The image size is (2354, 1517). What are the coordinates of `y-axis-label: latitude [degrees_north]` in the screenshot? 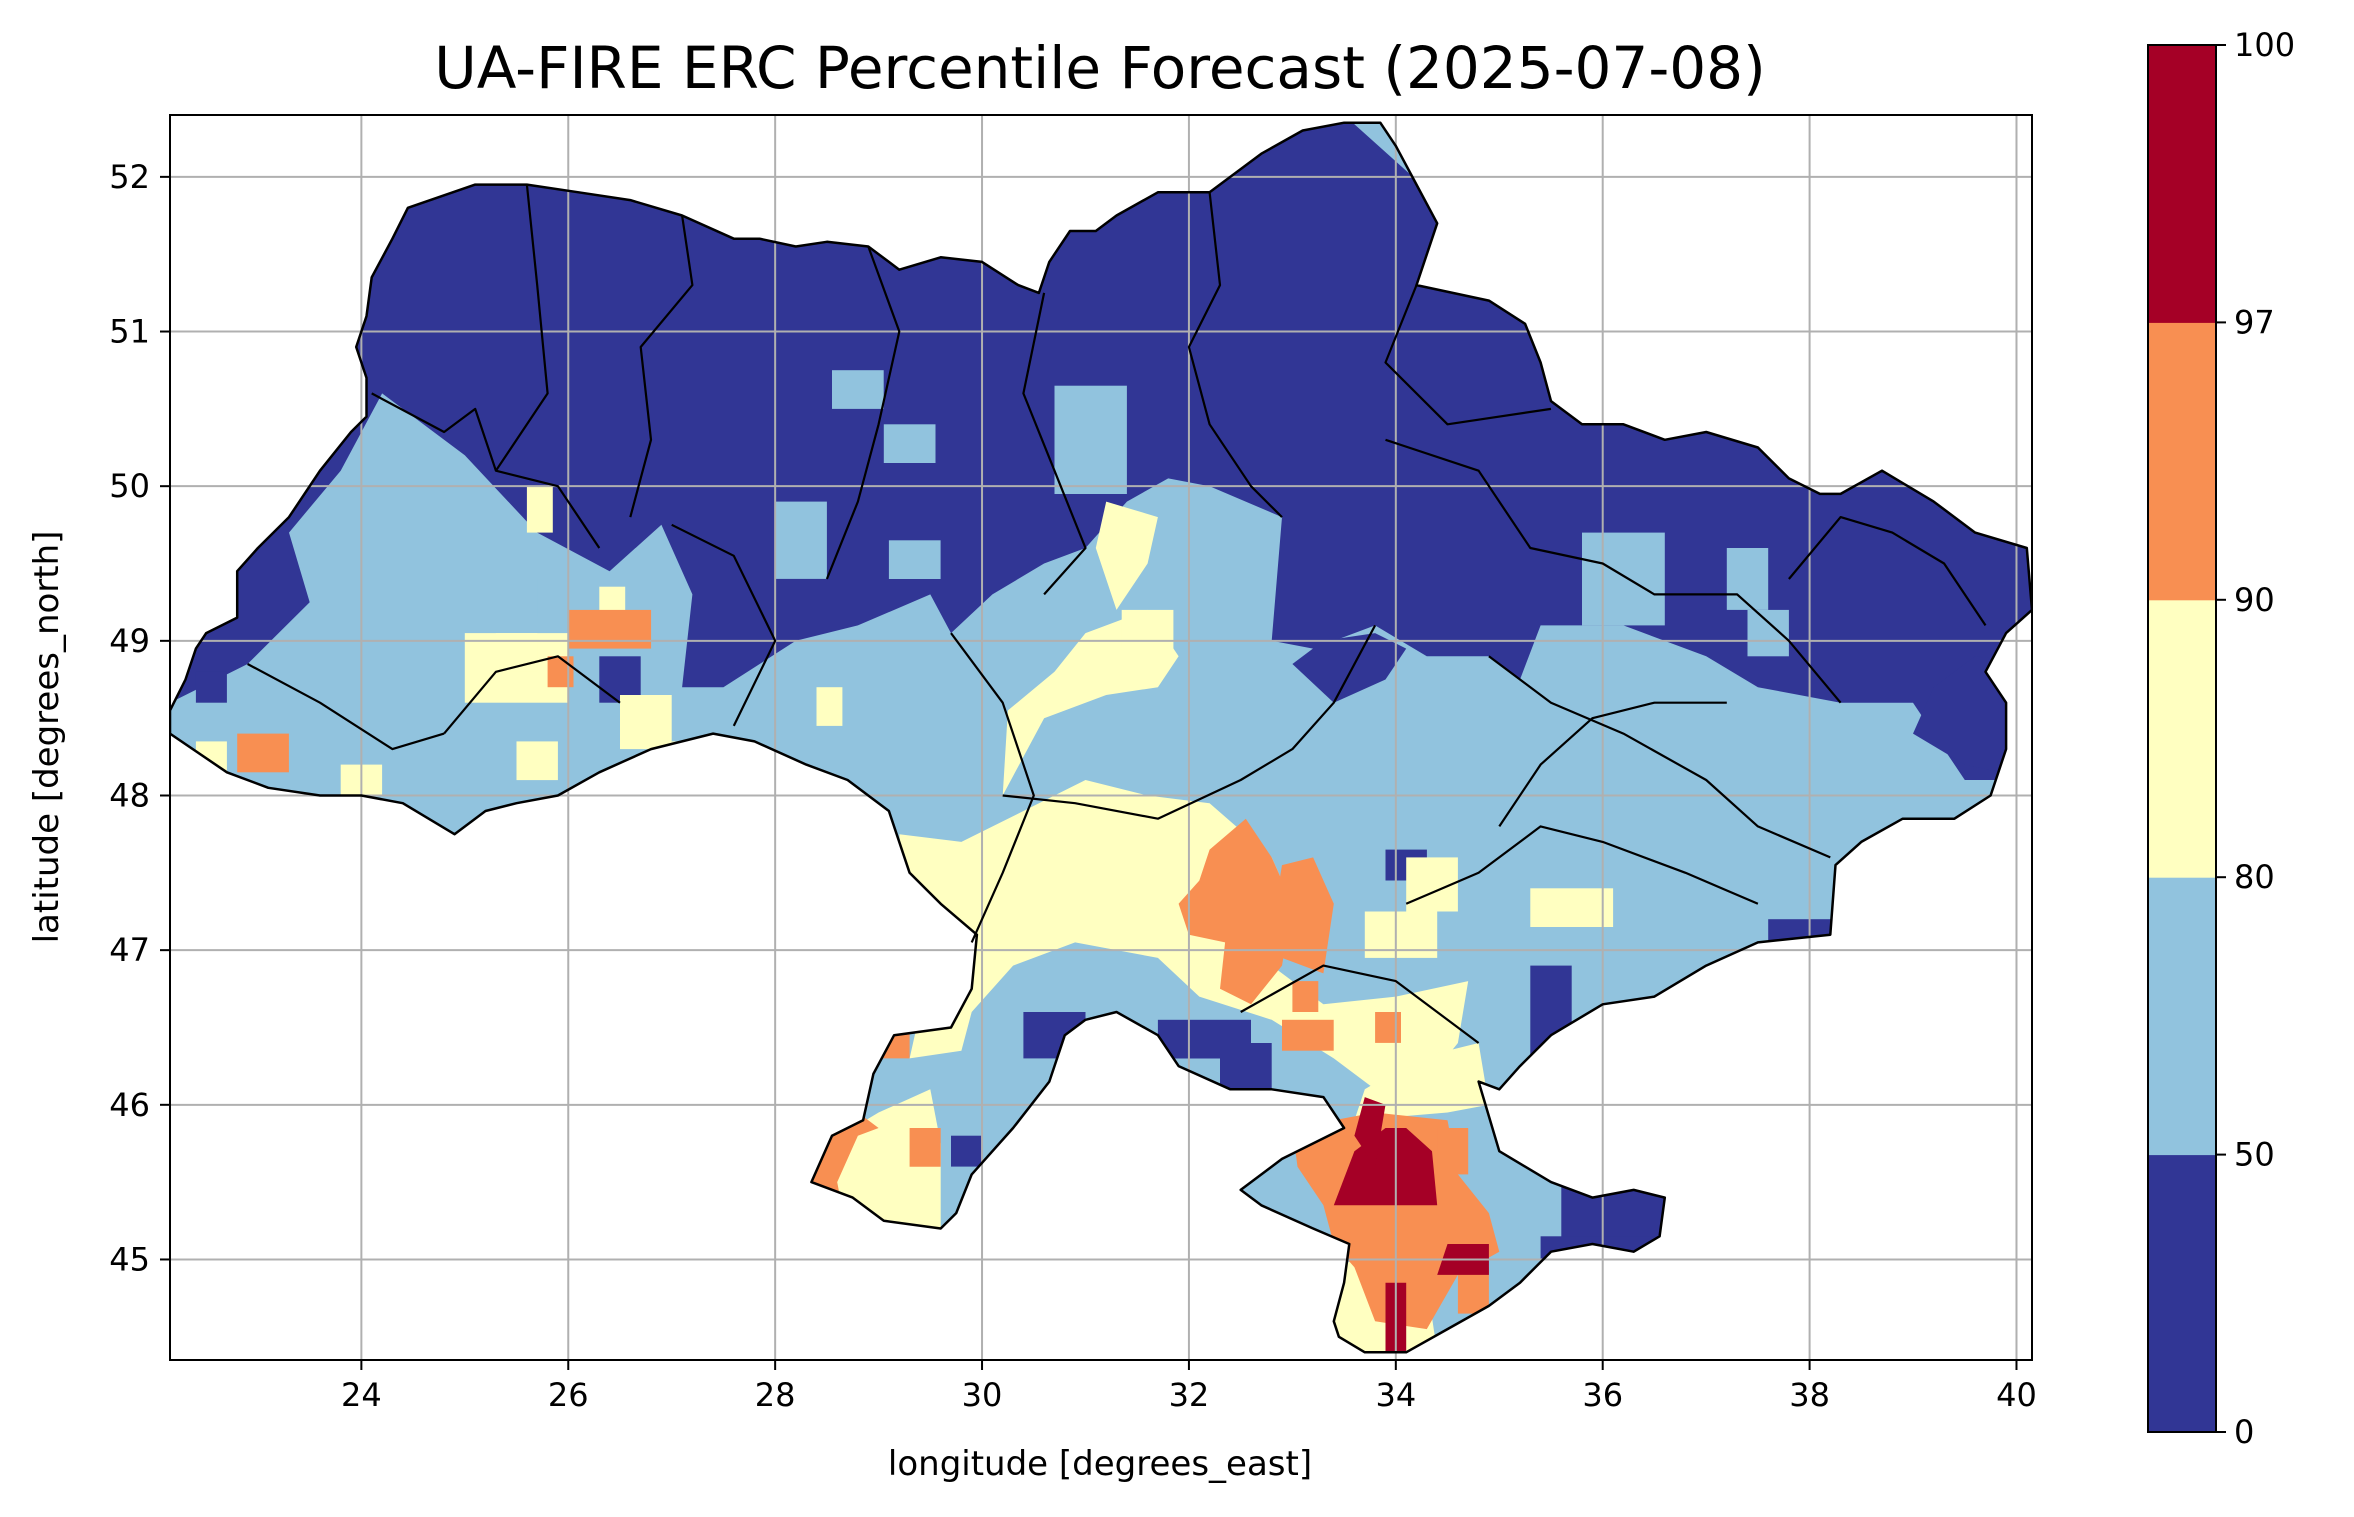 It's located at (47, 737).